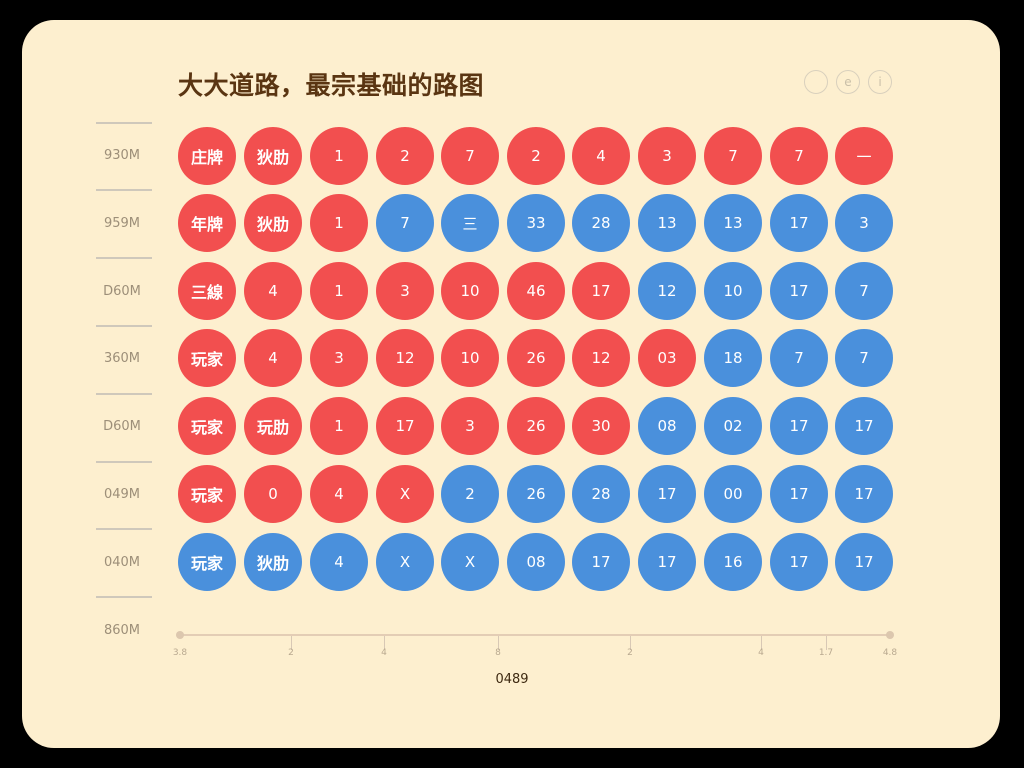  Describe the element at coordinates (331, 85) in the screenshot. I see `page-title: 大大道路，最宗基础的路图` at that location.